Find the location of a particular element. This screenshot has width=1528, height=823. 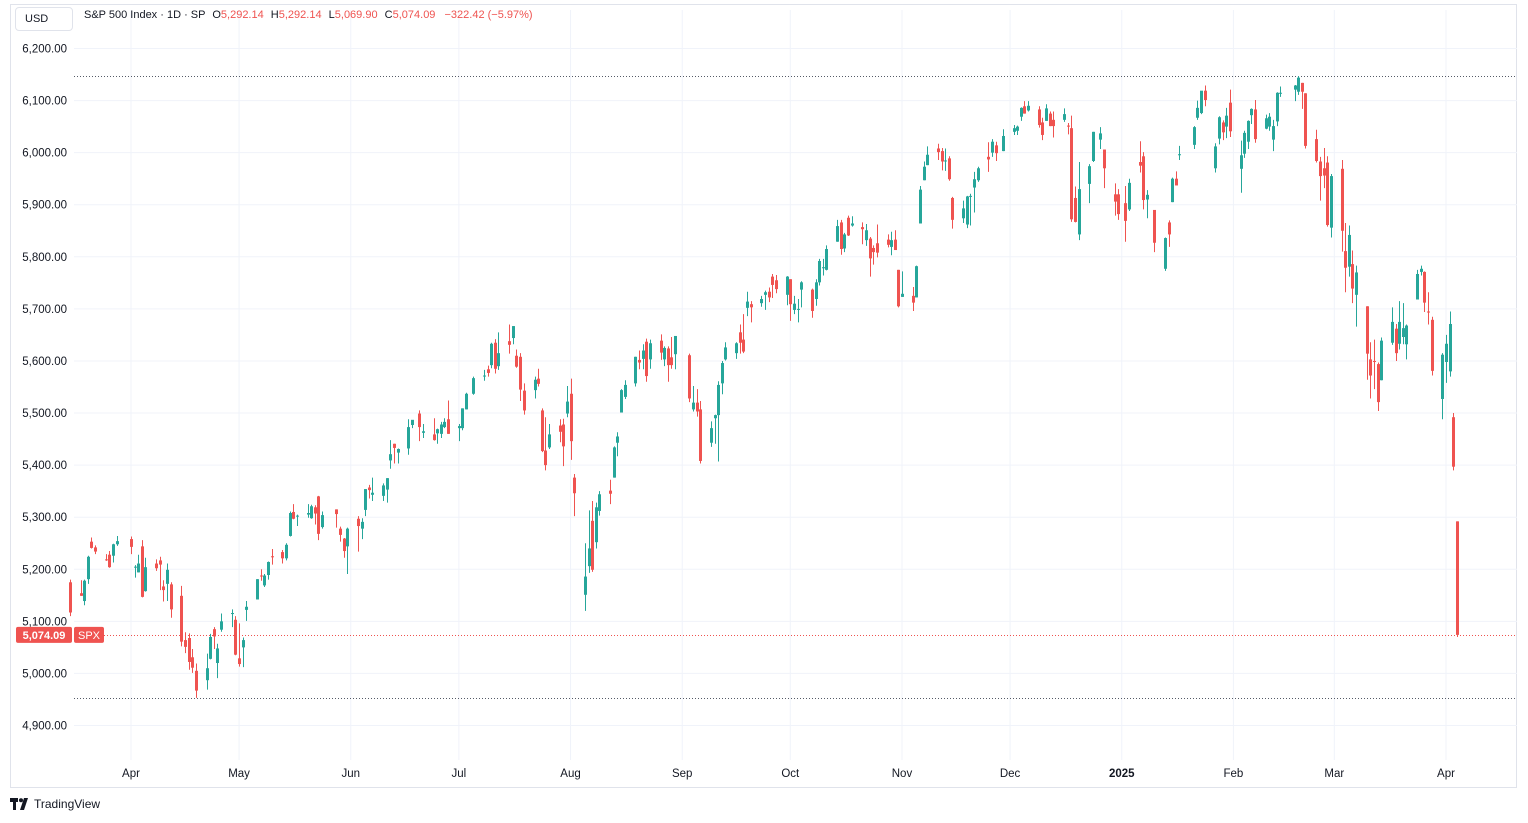

time-tick-label: Mar is located at coordinates (1334, 774).